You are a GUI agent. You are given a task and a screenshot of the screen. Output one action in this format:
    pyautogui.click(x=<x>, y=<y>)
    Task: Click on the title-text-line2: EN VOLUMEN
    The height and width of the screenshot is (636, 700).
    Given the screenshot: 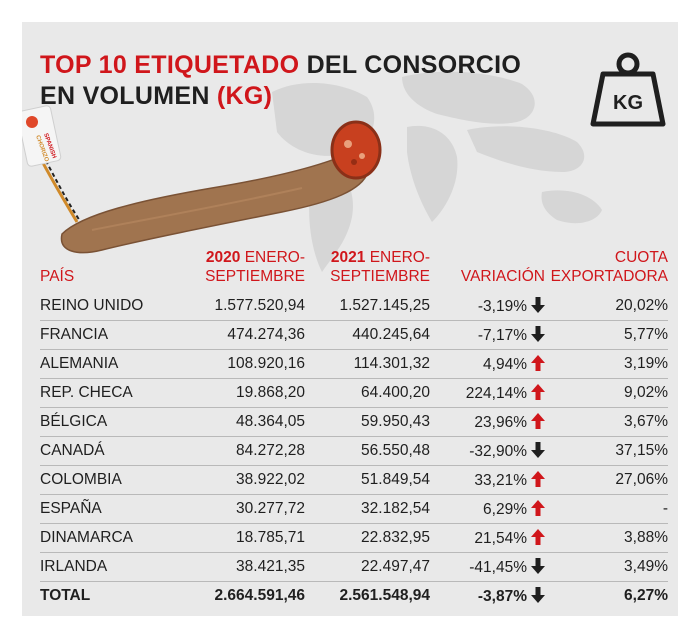 What is the action you would take?
    pyautogui.click(x=128, y=96)
    